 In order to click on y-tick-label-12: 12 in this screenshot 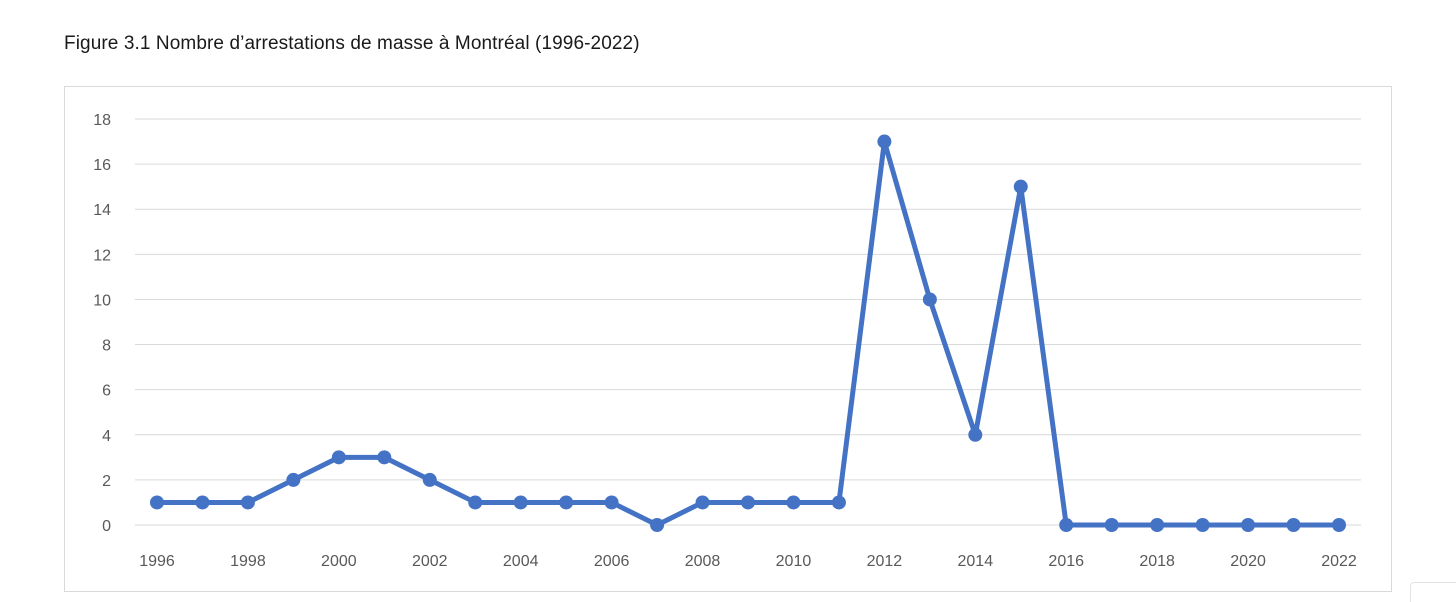, I will do `click(102, 255)`.